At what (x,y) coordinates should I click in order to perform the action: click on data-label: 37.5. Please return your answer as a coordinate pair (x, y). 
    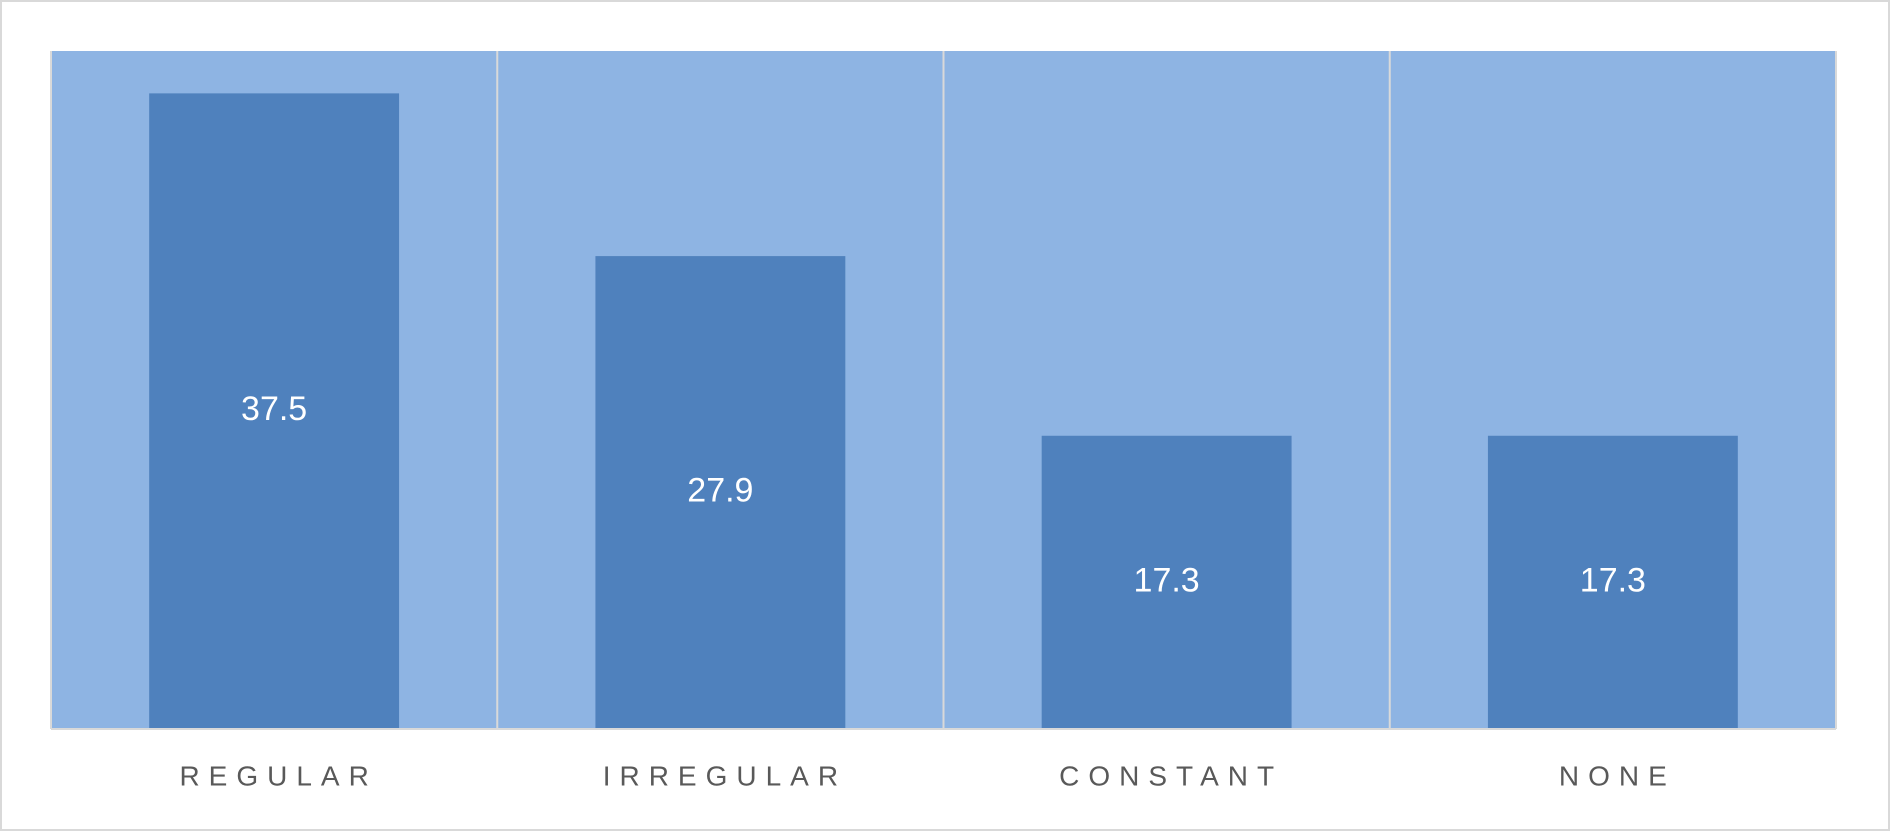
    Looking at the image, I should click on (274, 409).